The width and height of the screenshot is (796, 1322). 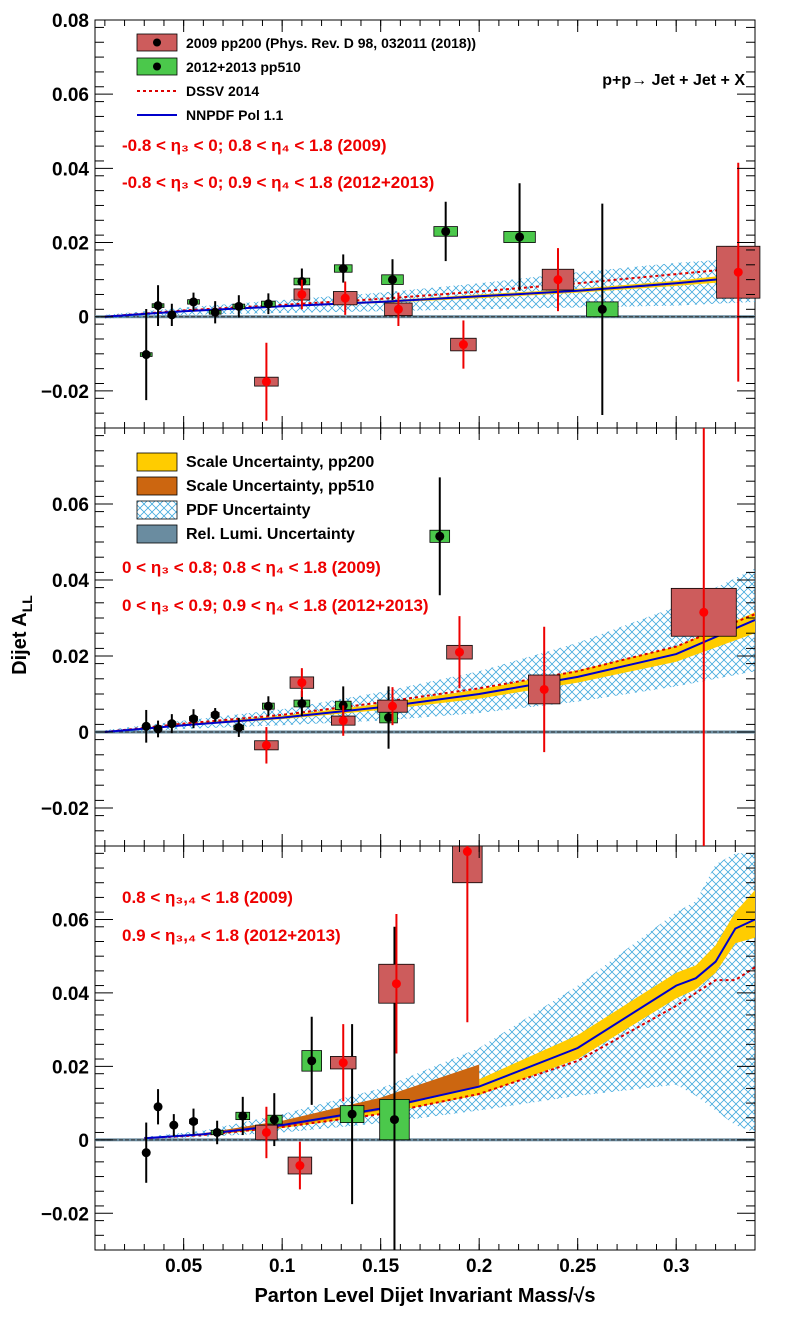 I want to click on x-tick-label: 0.25, so click(x=577, y=1266).